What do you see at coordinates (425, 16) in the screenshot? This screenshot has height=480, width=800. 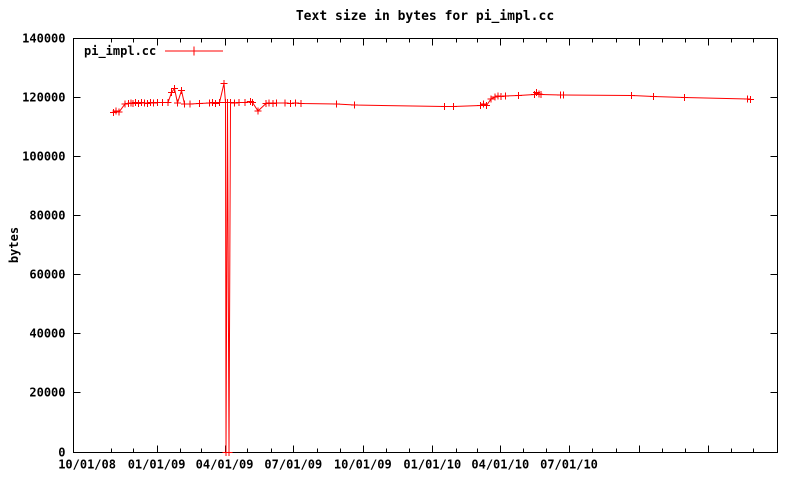 I see `chart-title: Text size in bytes for pi_impl.cc` at bounding box center [425, 16].